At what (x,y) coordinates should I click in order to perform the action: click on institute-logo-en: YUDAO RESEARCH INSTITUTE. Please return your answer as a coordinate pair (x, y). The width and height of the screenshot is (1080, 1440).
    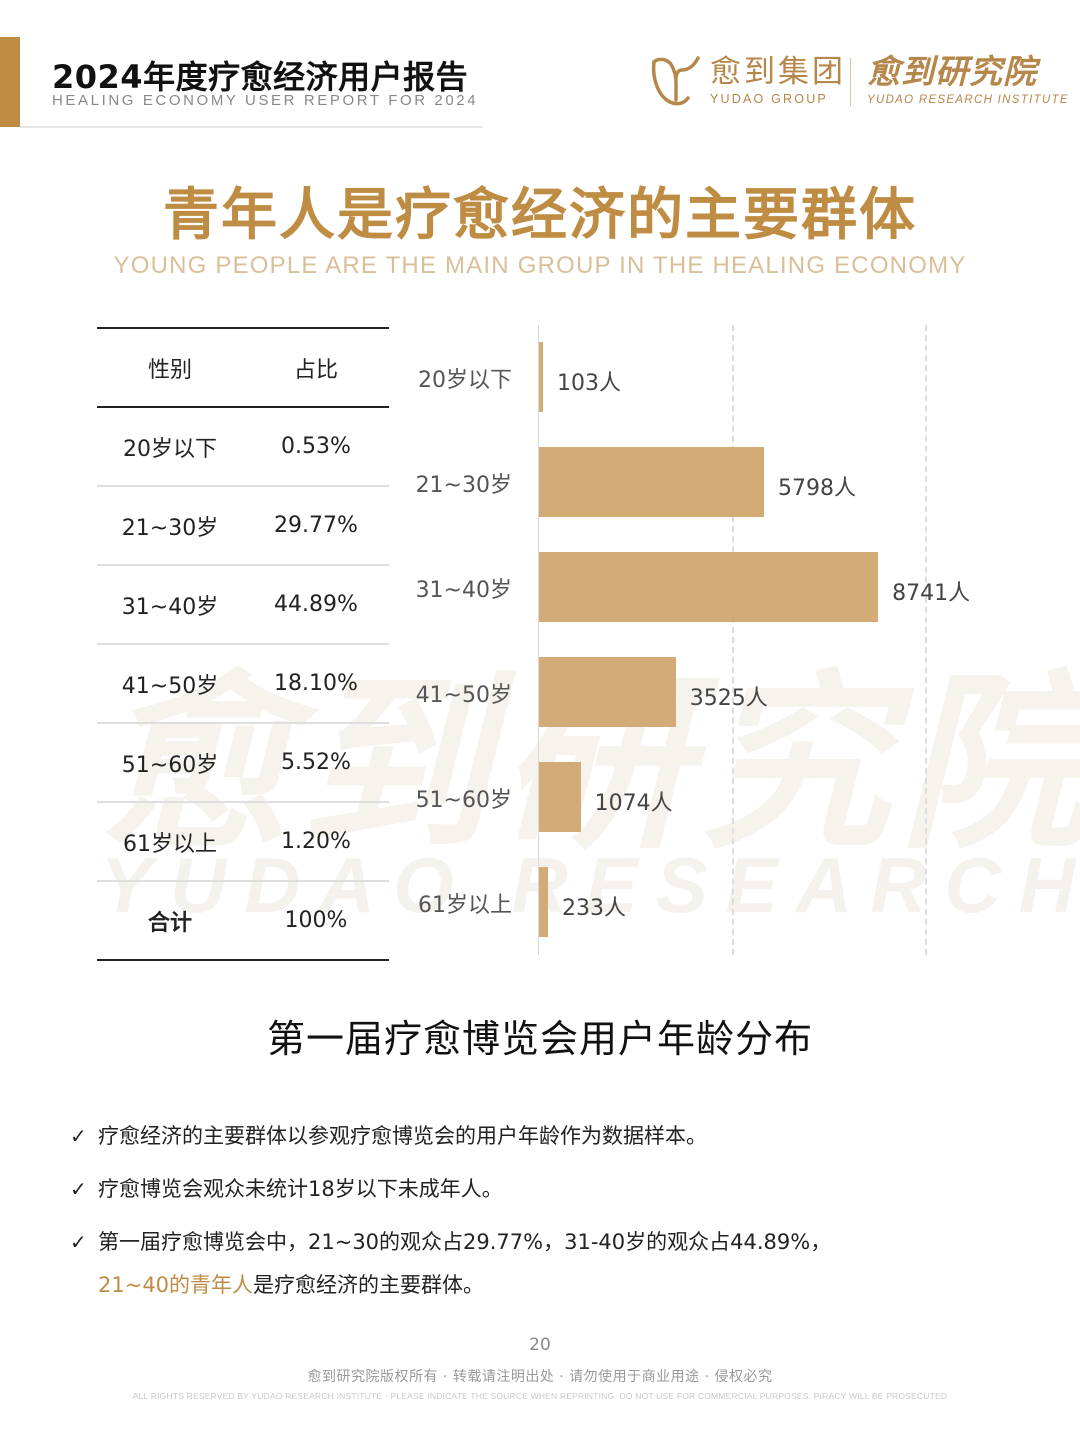
    Looking at the image, I should click on (968, 100).